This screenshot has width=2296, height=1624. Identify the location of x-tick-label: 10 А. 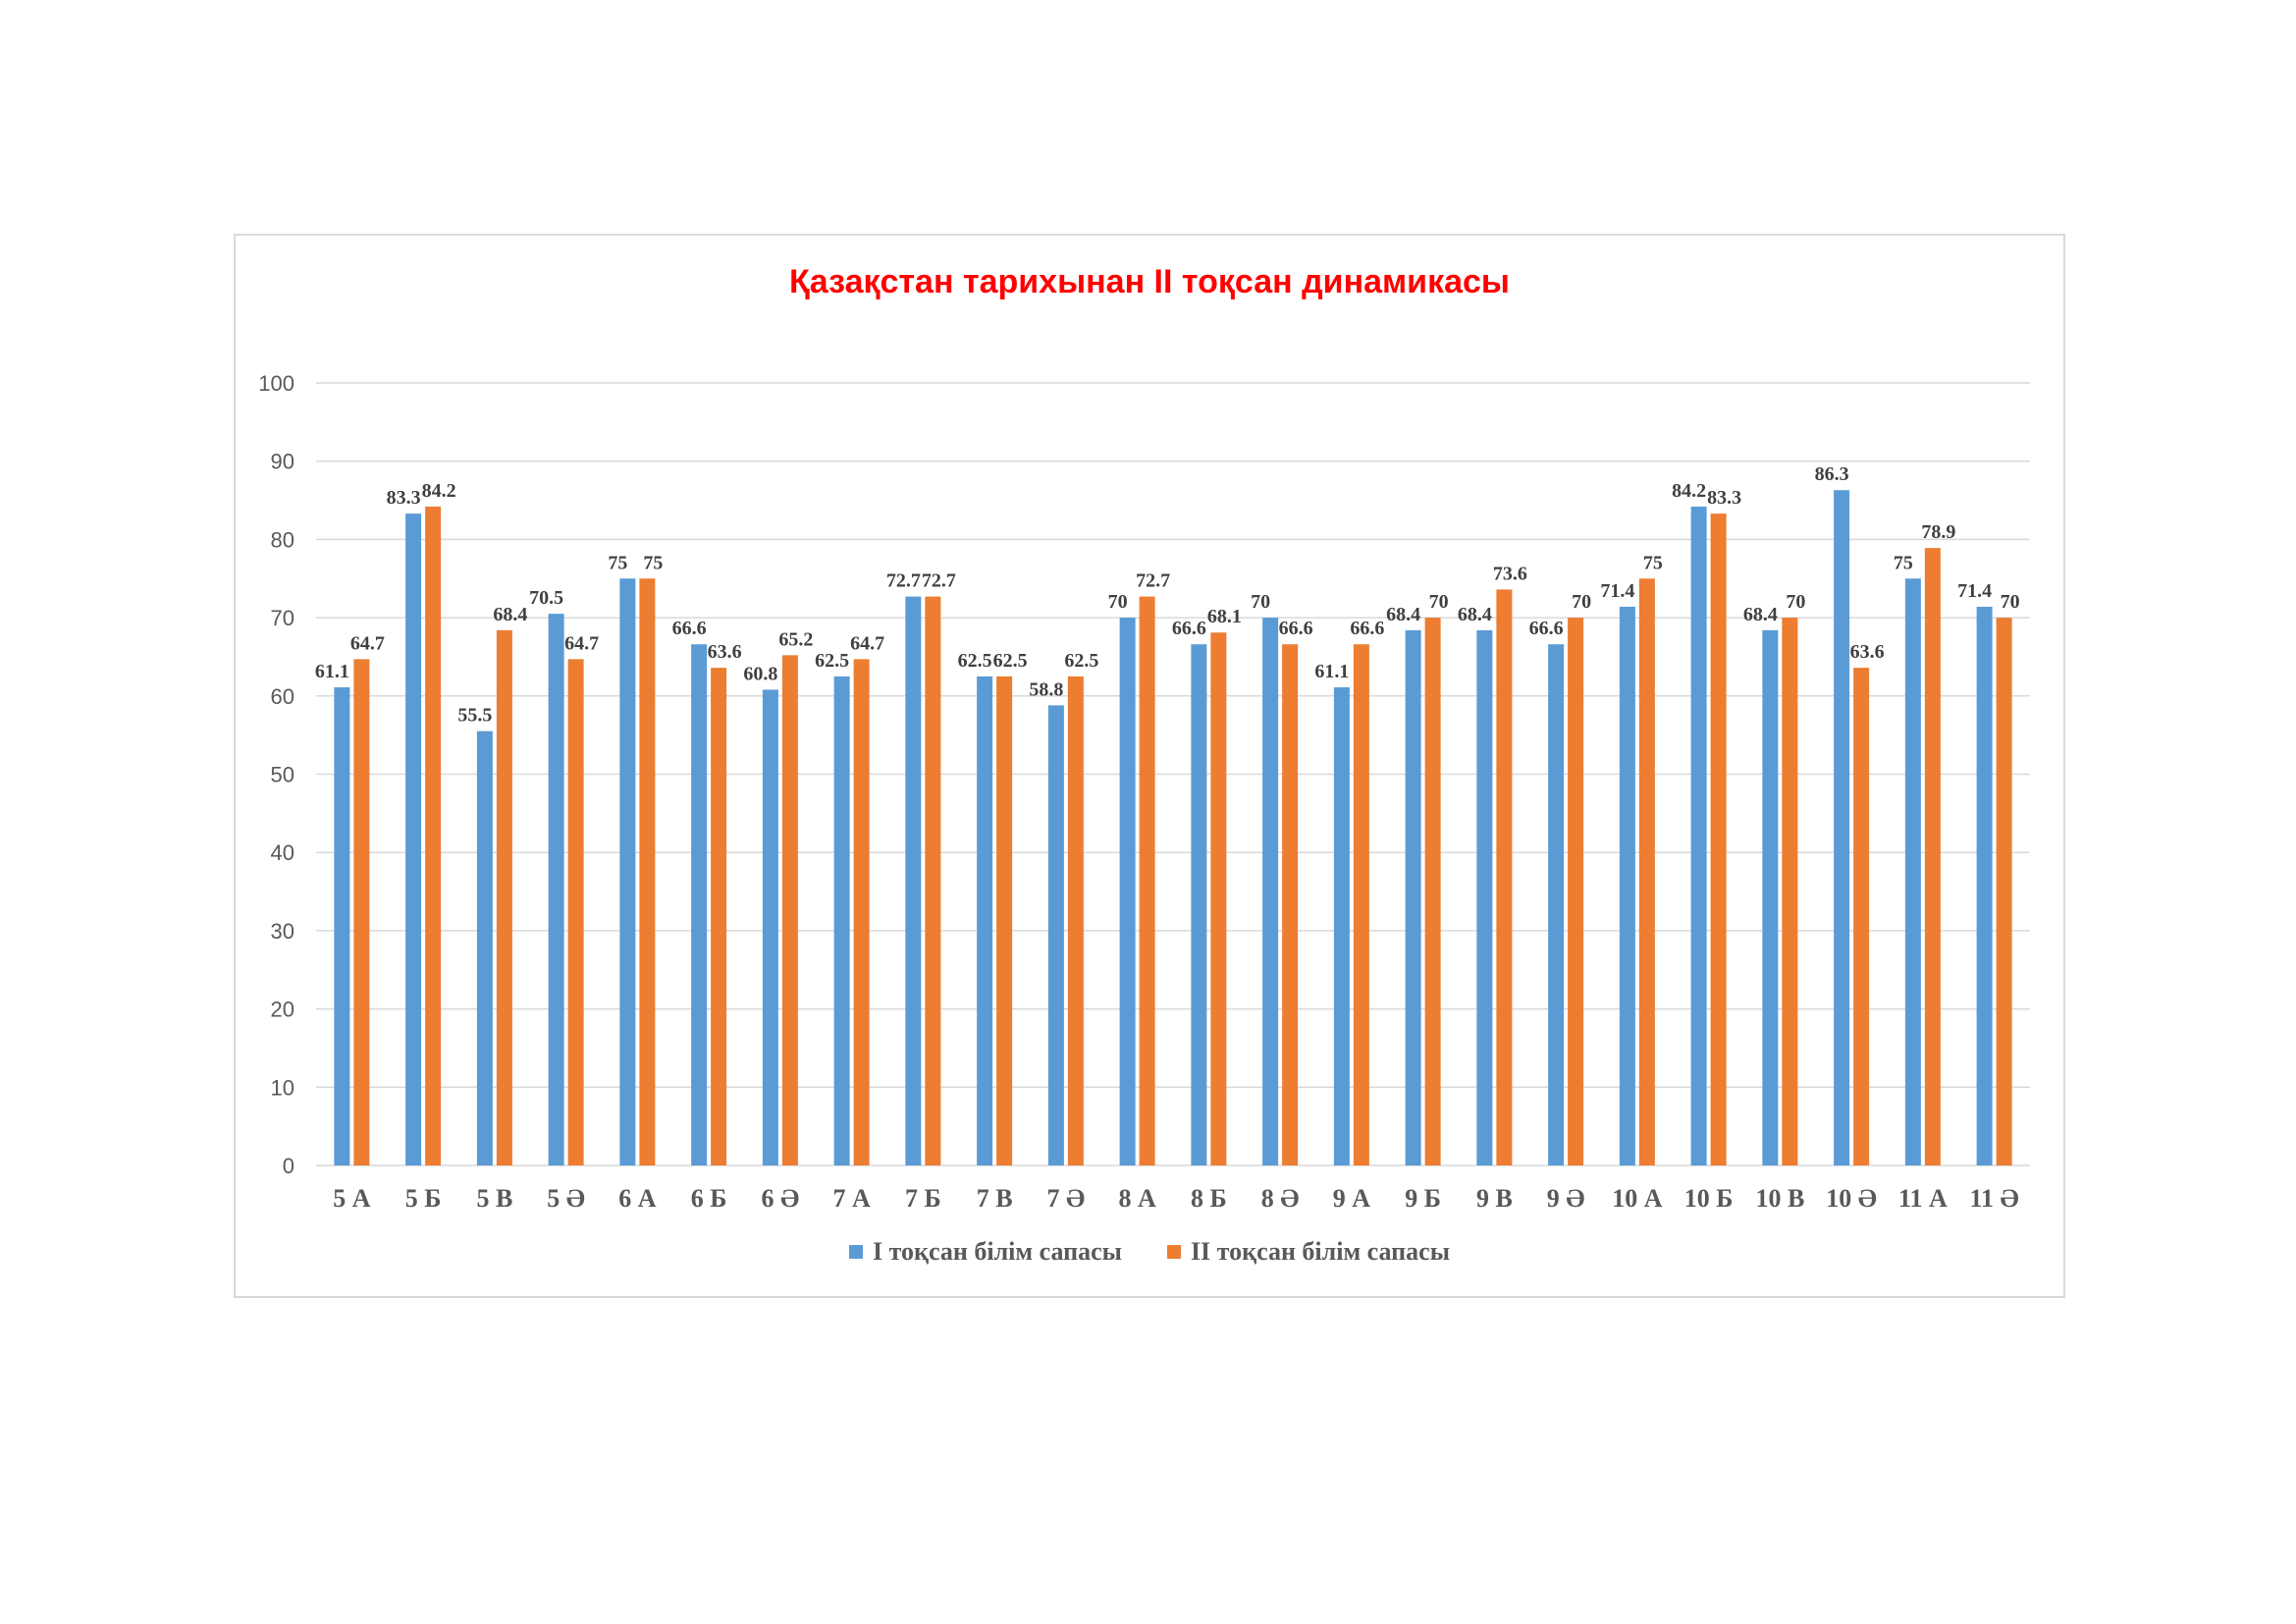
(1637, 1198).